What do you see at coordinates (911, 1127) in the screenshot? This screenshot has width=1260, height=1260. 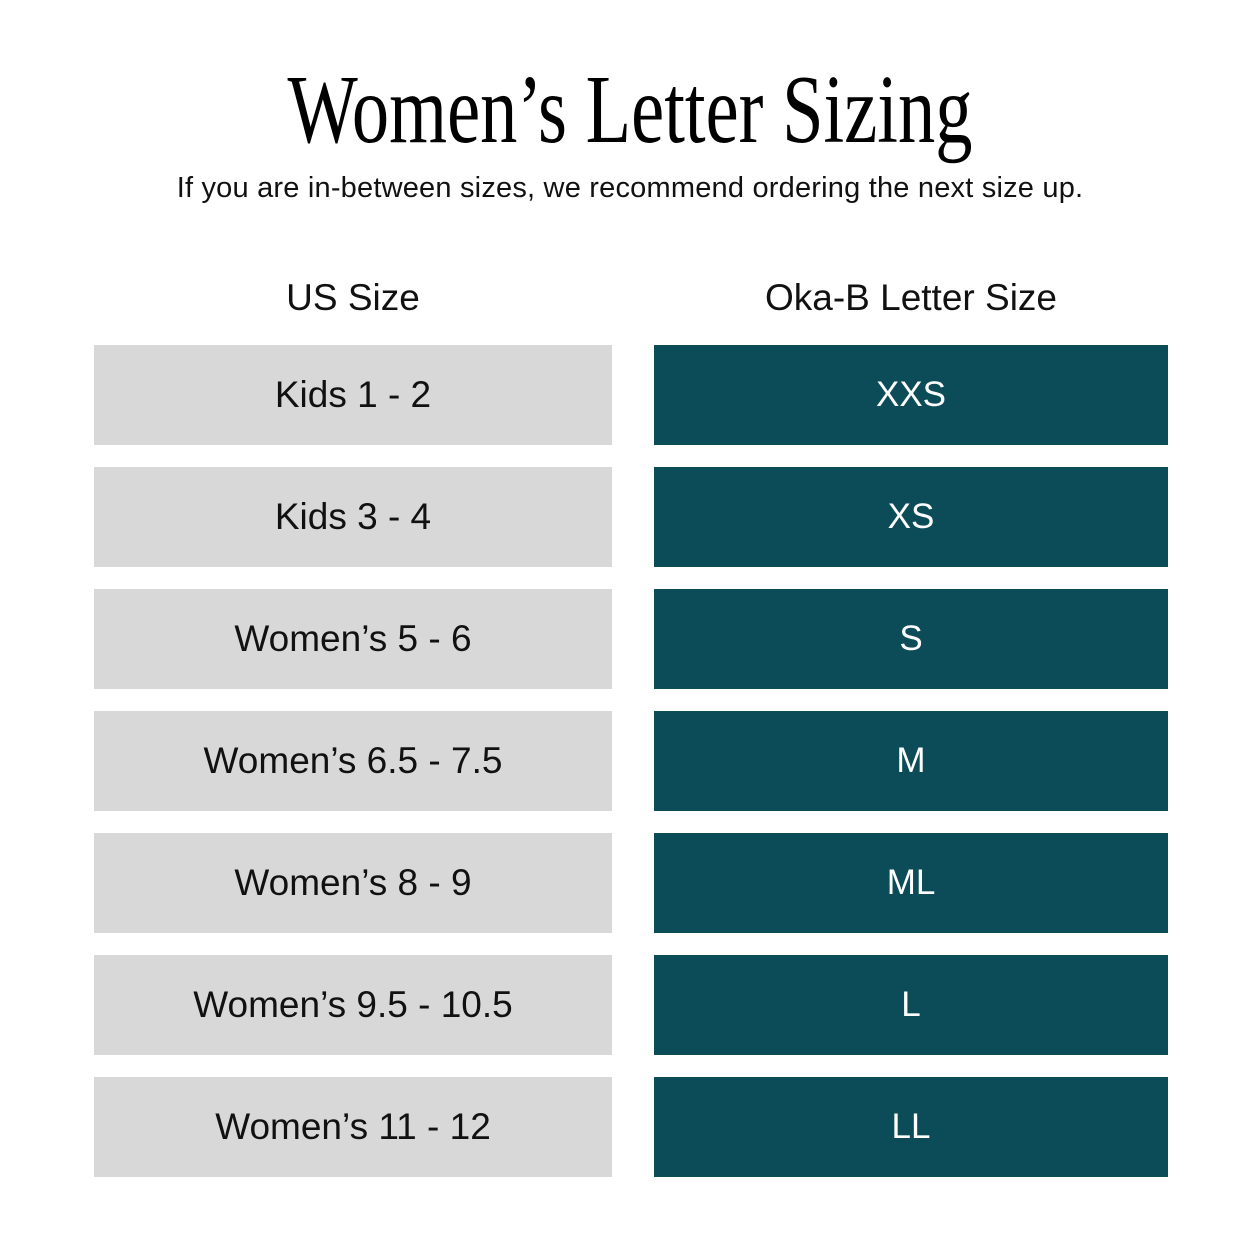 I see `letter-size-cell: LL` at bounding box center [911, 1127].